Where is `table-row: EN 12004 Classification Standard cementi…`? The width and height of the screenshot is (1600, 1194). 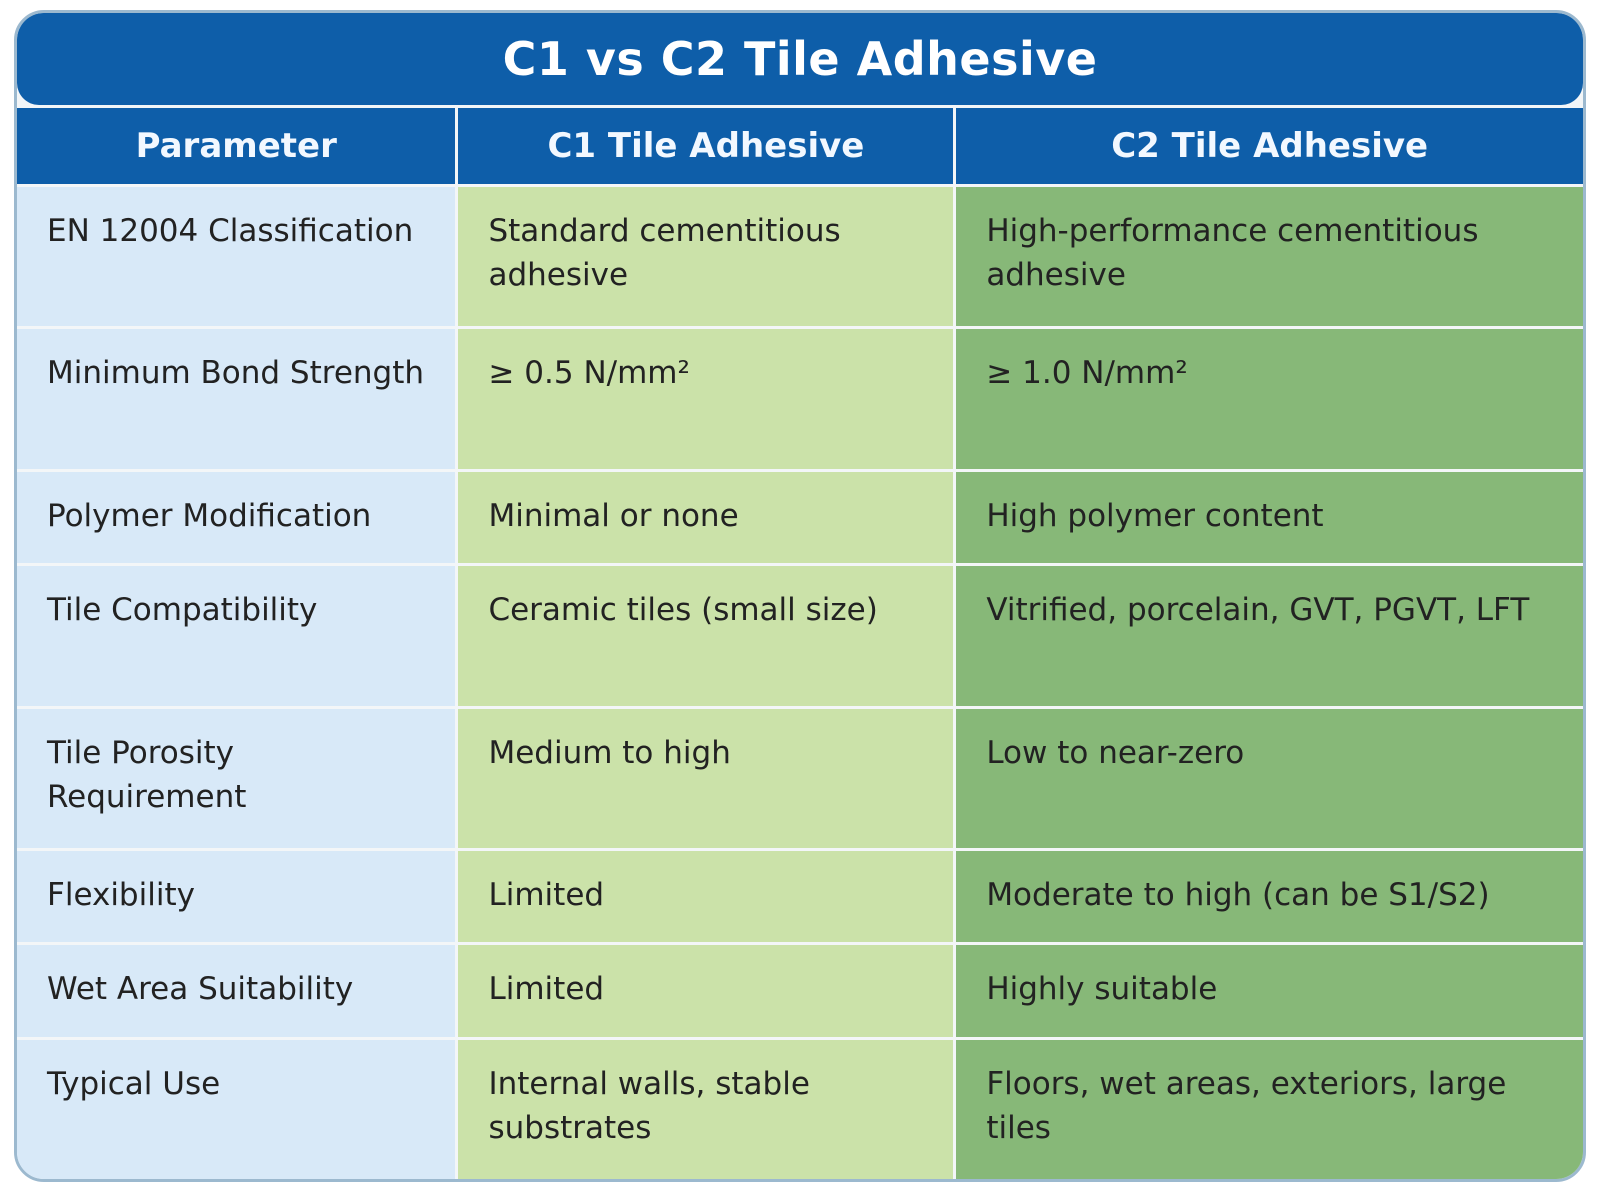 table-row: EN 12004 Classification Standard cementi… is located at coordinates (800, 257).